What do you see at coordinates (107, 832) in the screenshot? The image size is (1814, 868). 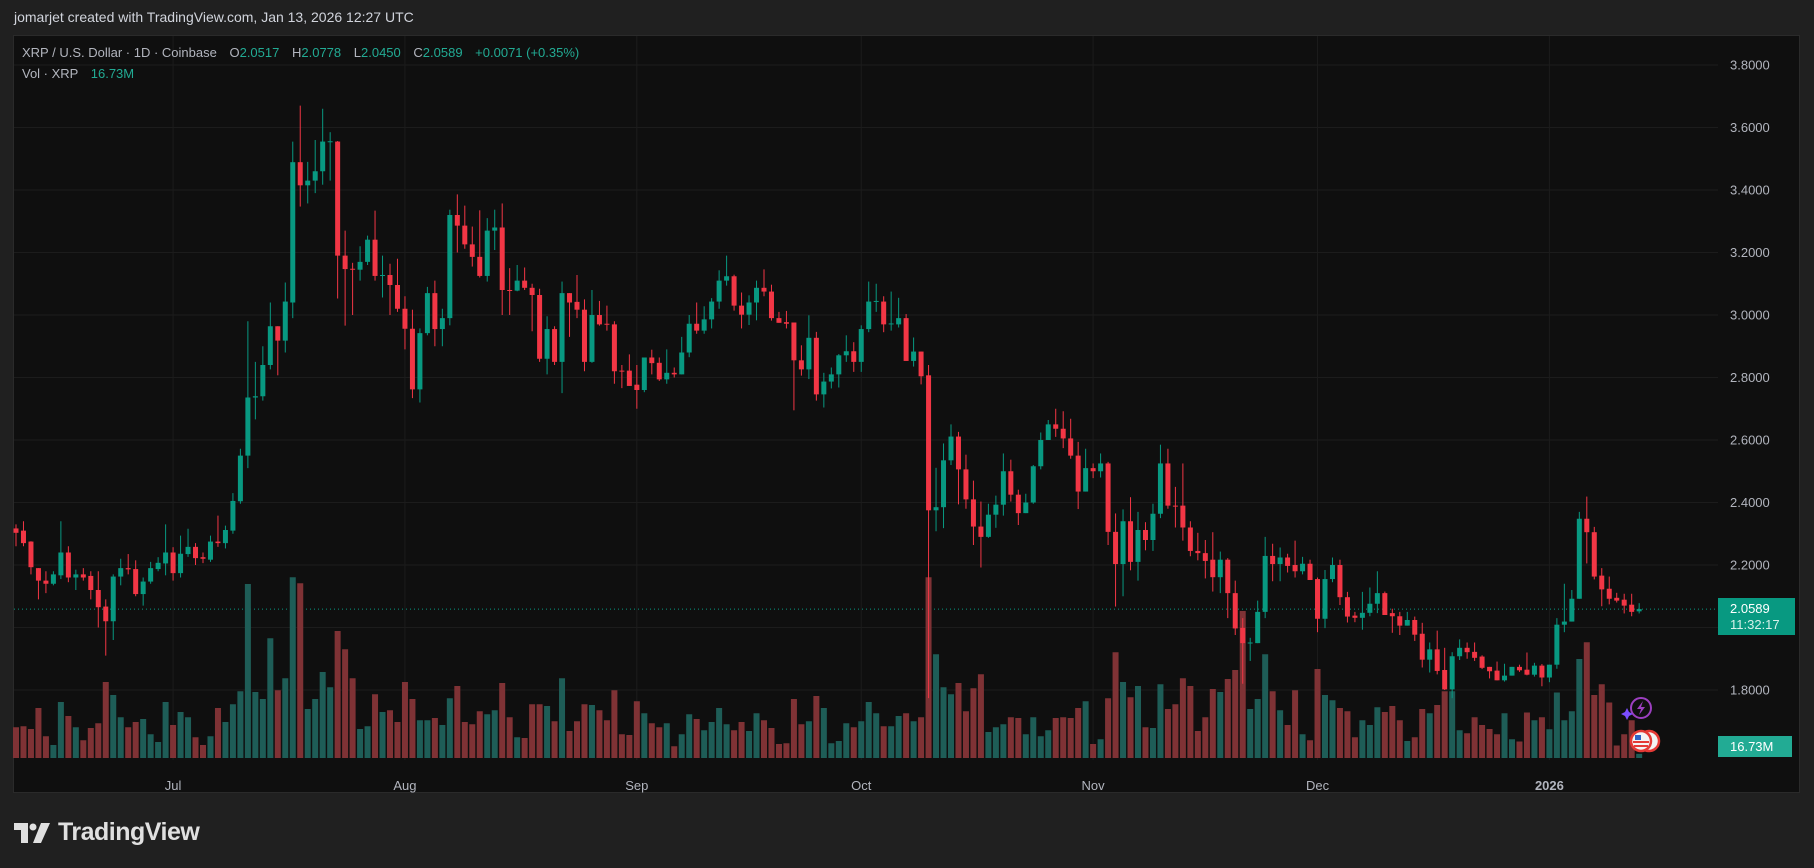 I see `tradingview-logo: TradingView` at bounding box center [107, 832].